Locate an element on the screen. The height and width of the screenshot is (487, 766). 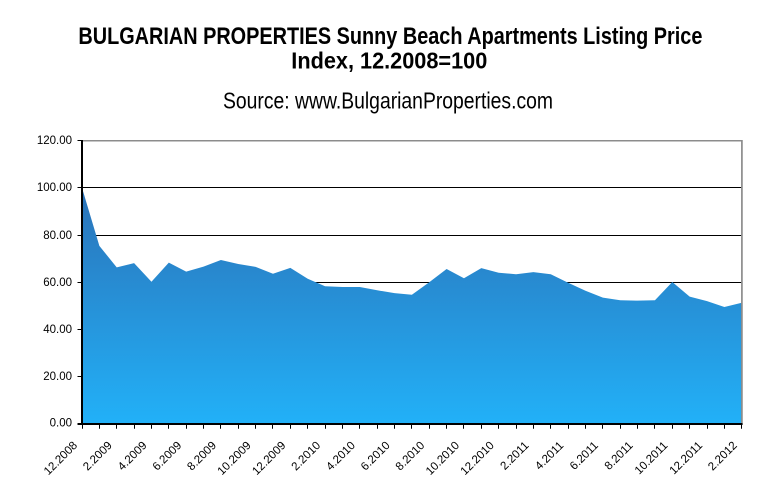
svg-text: 120.00 is located at coordinates (54, 141).